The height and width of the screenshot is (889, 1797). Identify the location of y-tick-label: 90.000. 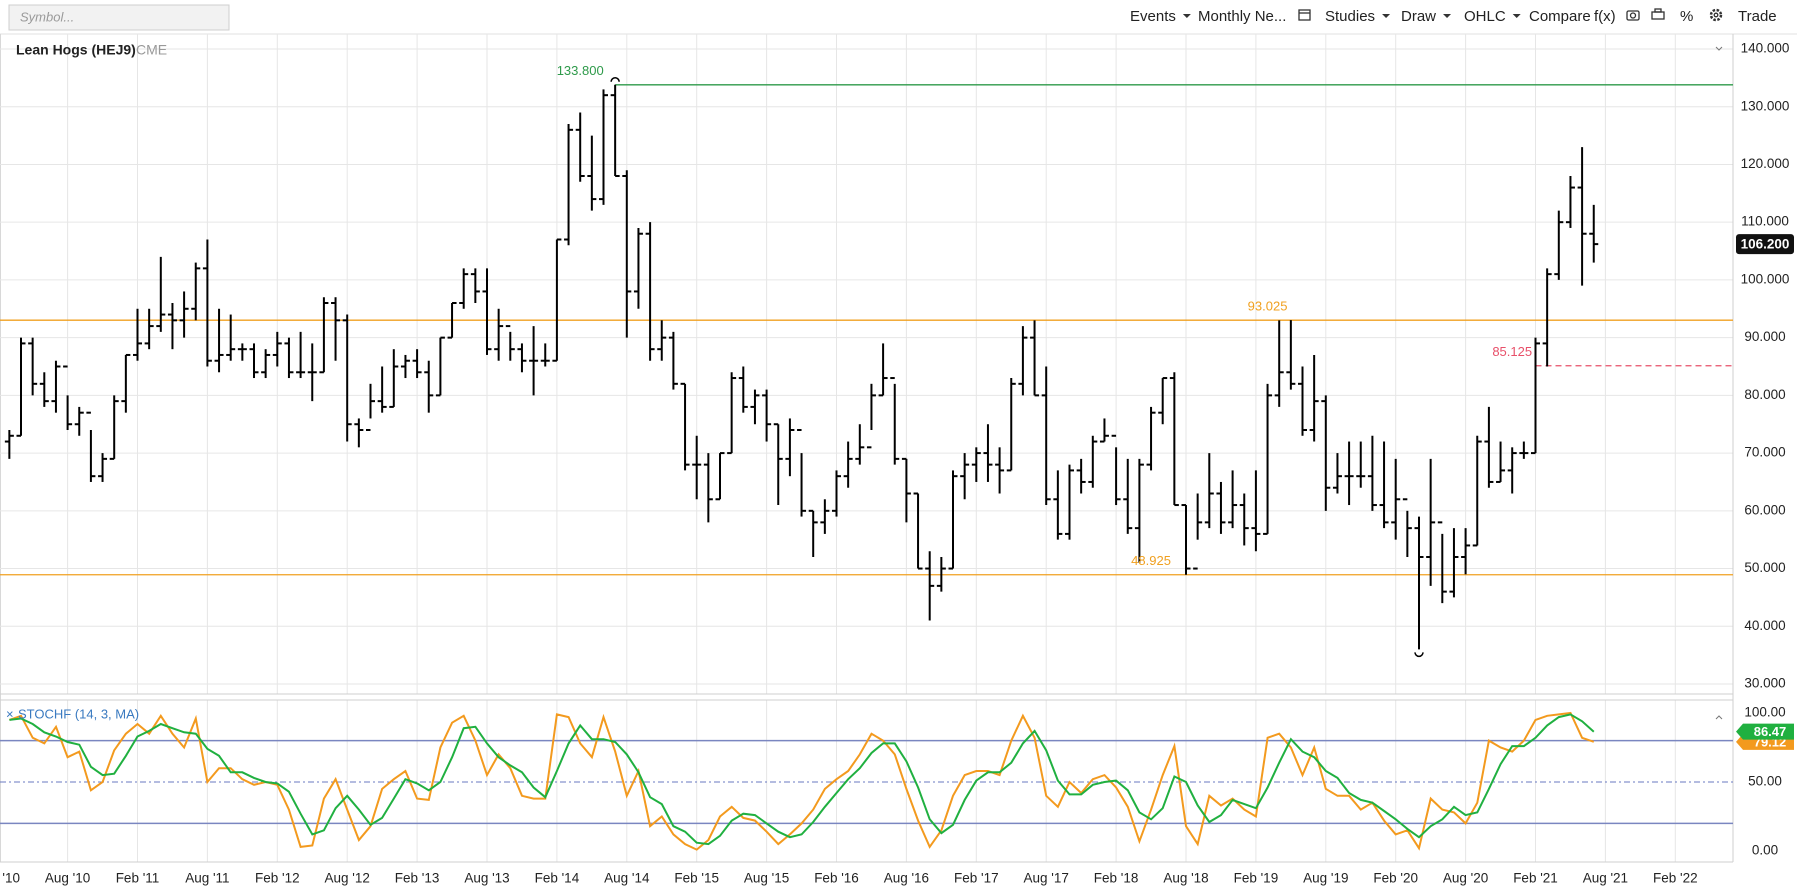
(1764, 336).